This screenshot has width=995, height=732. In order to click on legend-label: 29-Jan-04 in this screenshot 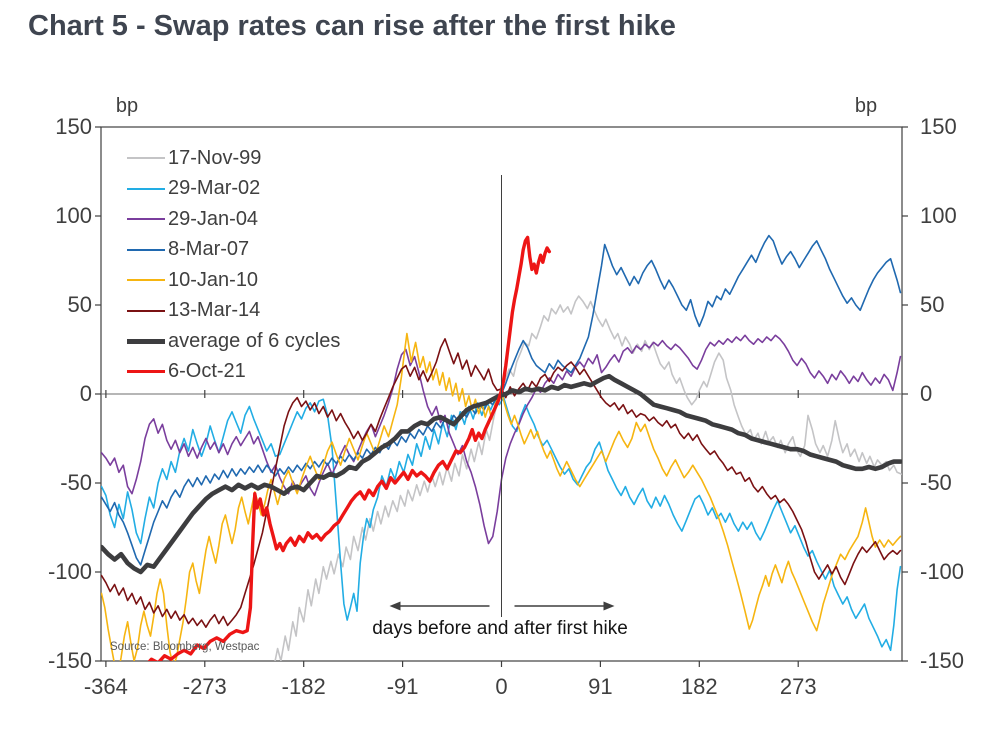, I will do `click(213, 218)`.